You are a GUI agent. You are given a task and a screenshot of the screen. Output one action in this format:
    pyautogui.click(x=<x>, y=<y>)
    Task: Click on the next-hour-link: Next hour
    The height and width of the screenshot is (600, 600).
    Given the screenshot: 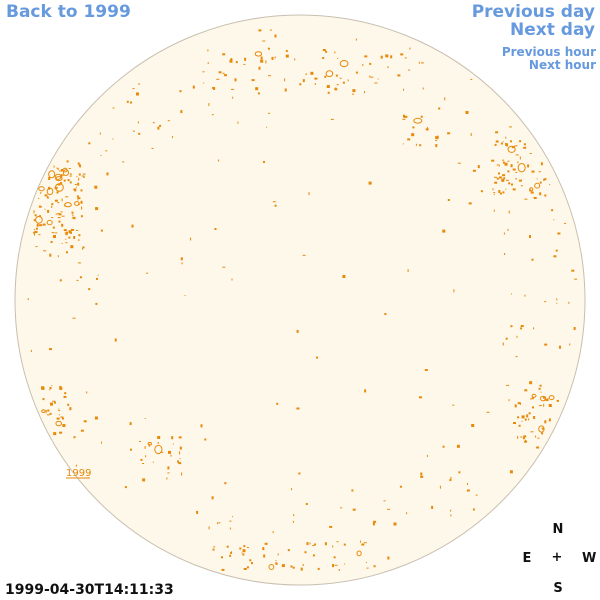 What is the action you would take?
    pyautogui.click(x=562, y=65)
    